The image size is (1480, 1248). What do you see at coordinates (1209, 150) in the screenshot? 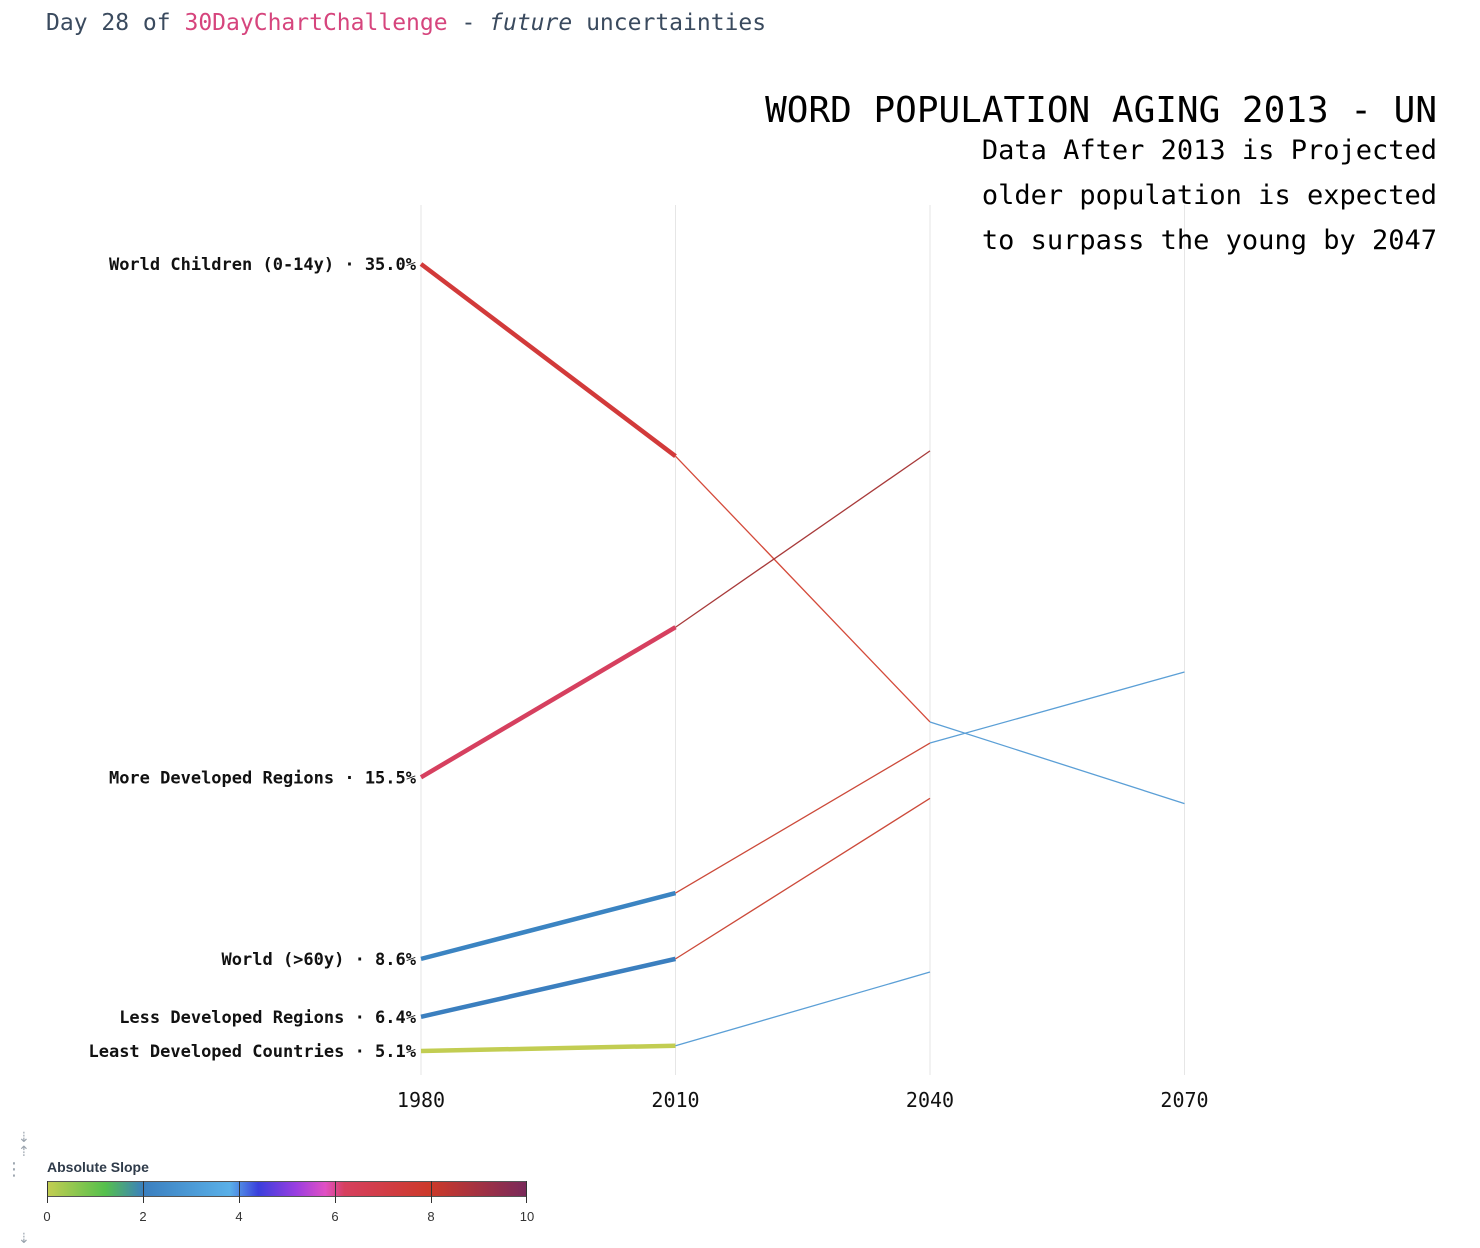
I see `subtitle-line-0: Data After 2013 is Projected` at bounding box center [1209, 150].